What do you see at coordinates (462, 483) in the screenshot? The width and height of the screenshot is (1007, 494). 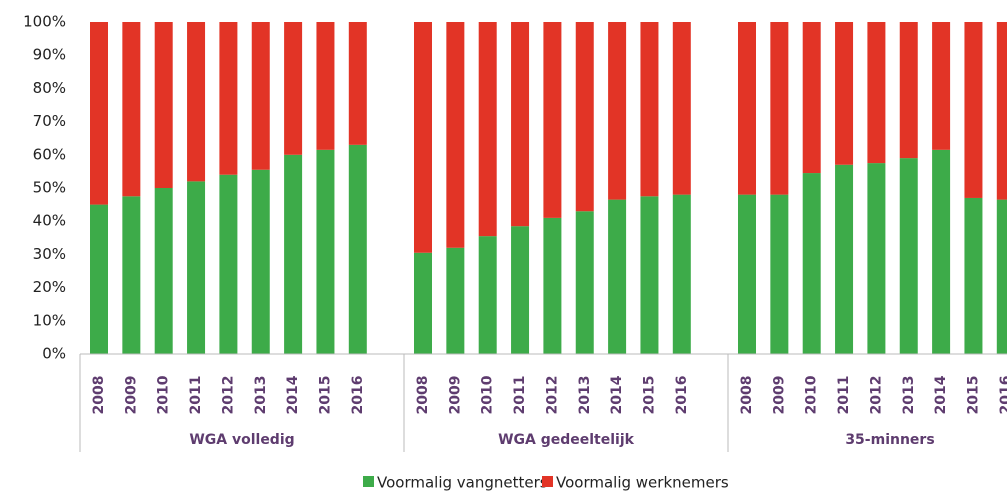 I see `legend-label: Voormalig vangnetters` at bounding box center [462, 483].